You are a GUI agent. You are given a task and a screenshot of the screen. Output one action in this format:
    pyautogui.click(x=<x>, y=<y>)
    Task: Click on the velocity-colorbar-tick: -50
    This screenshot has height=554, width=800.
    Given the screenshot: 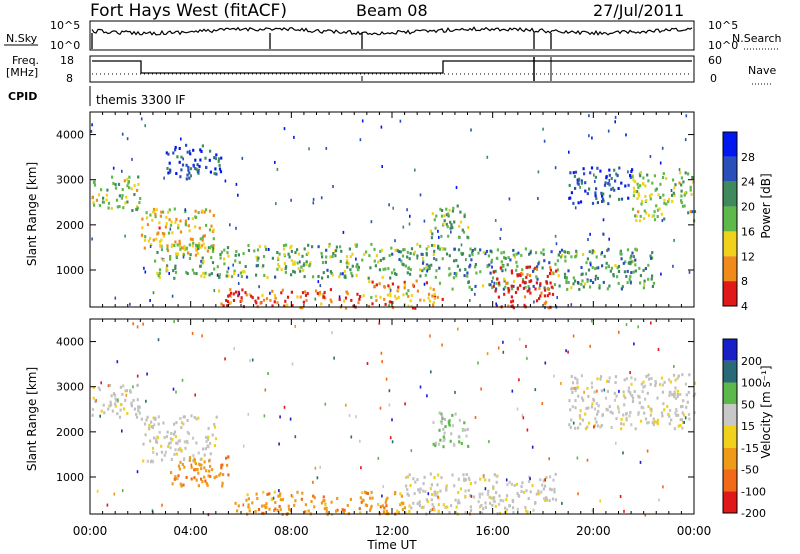 What is the action you would take?
    pyautogui.click(x=750, y=470)
    